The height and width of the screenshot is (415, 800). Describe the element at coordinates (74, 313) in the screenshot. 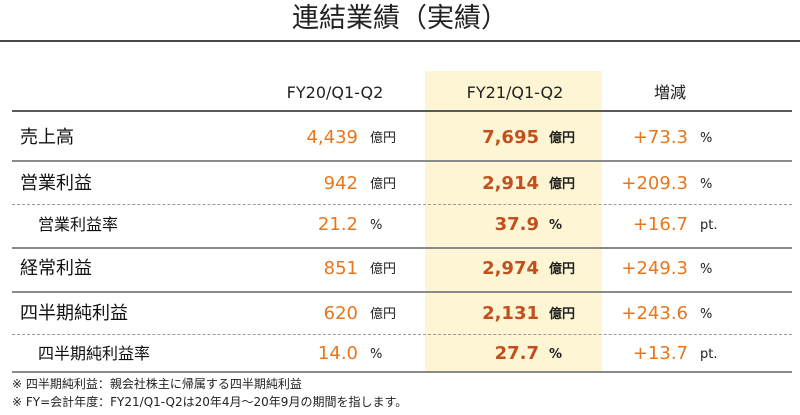

I see `row-label-net-profit: 四半期純利益` at that location.